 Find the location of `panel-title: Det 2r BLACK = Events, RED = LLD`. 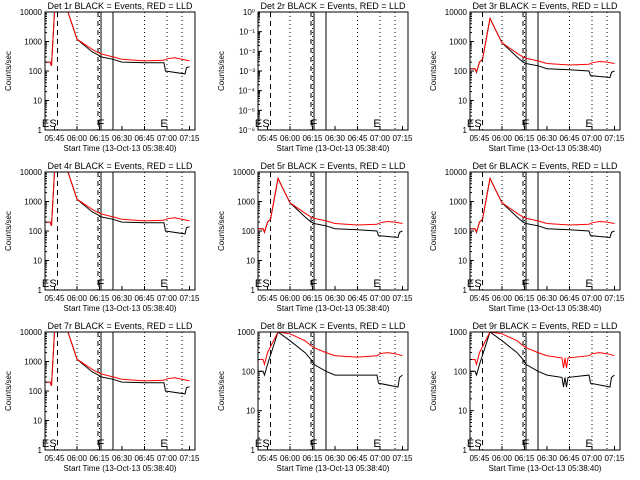

panel-title: Det 2r BLACK = Events, RED = LLD is located at coordinates (333, 6).